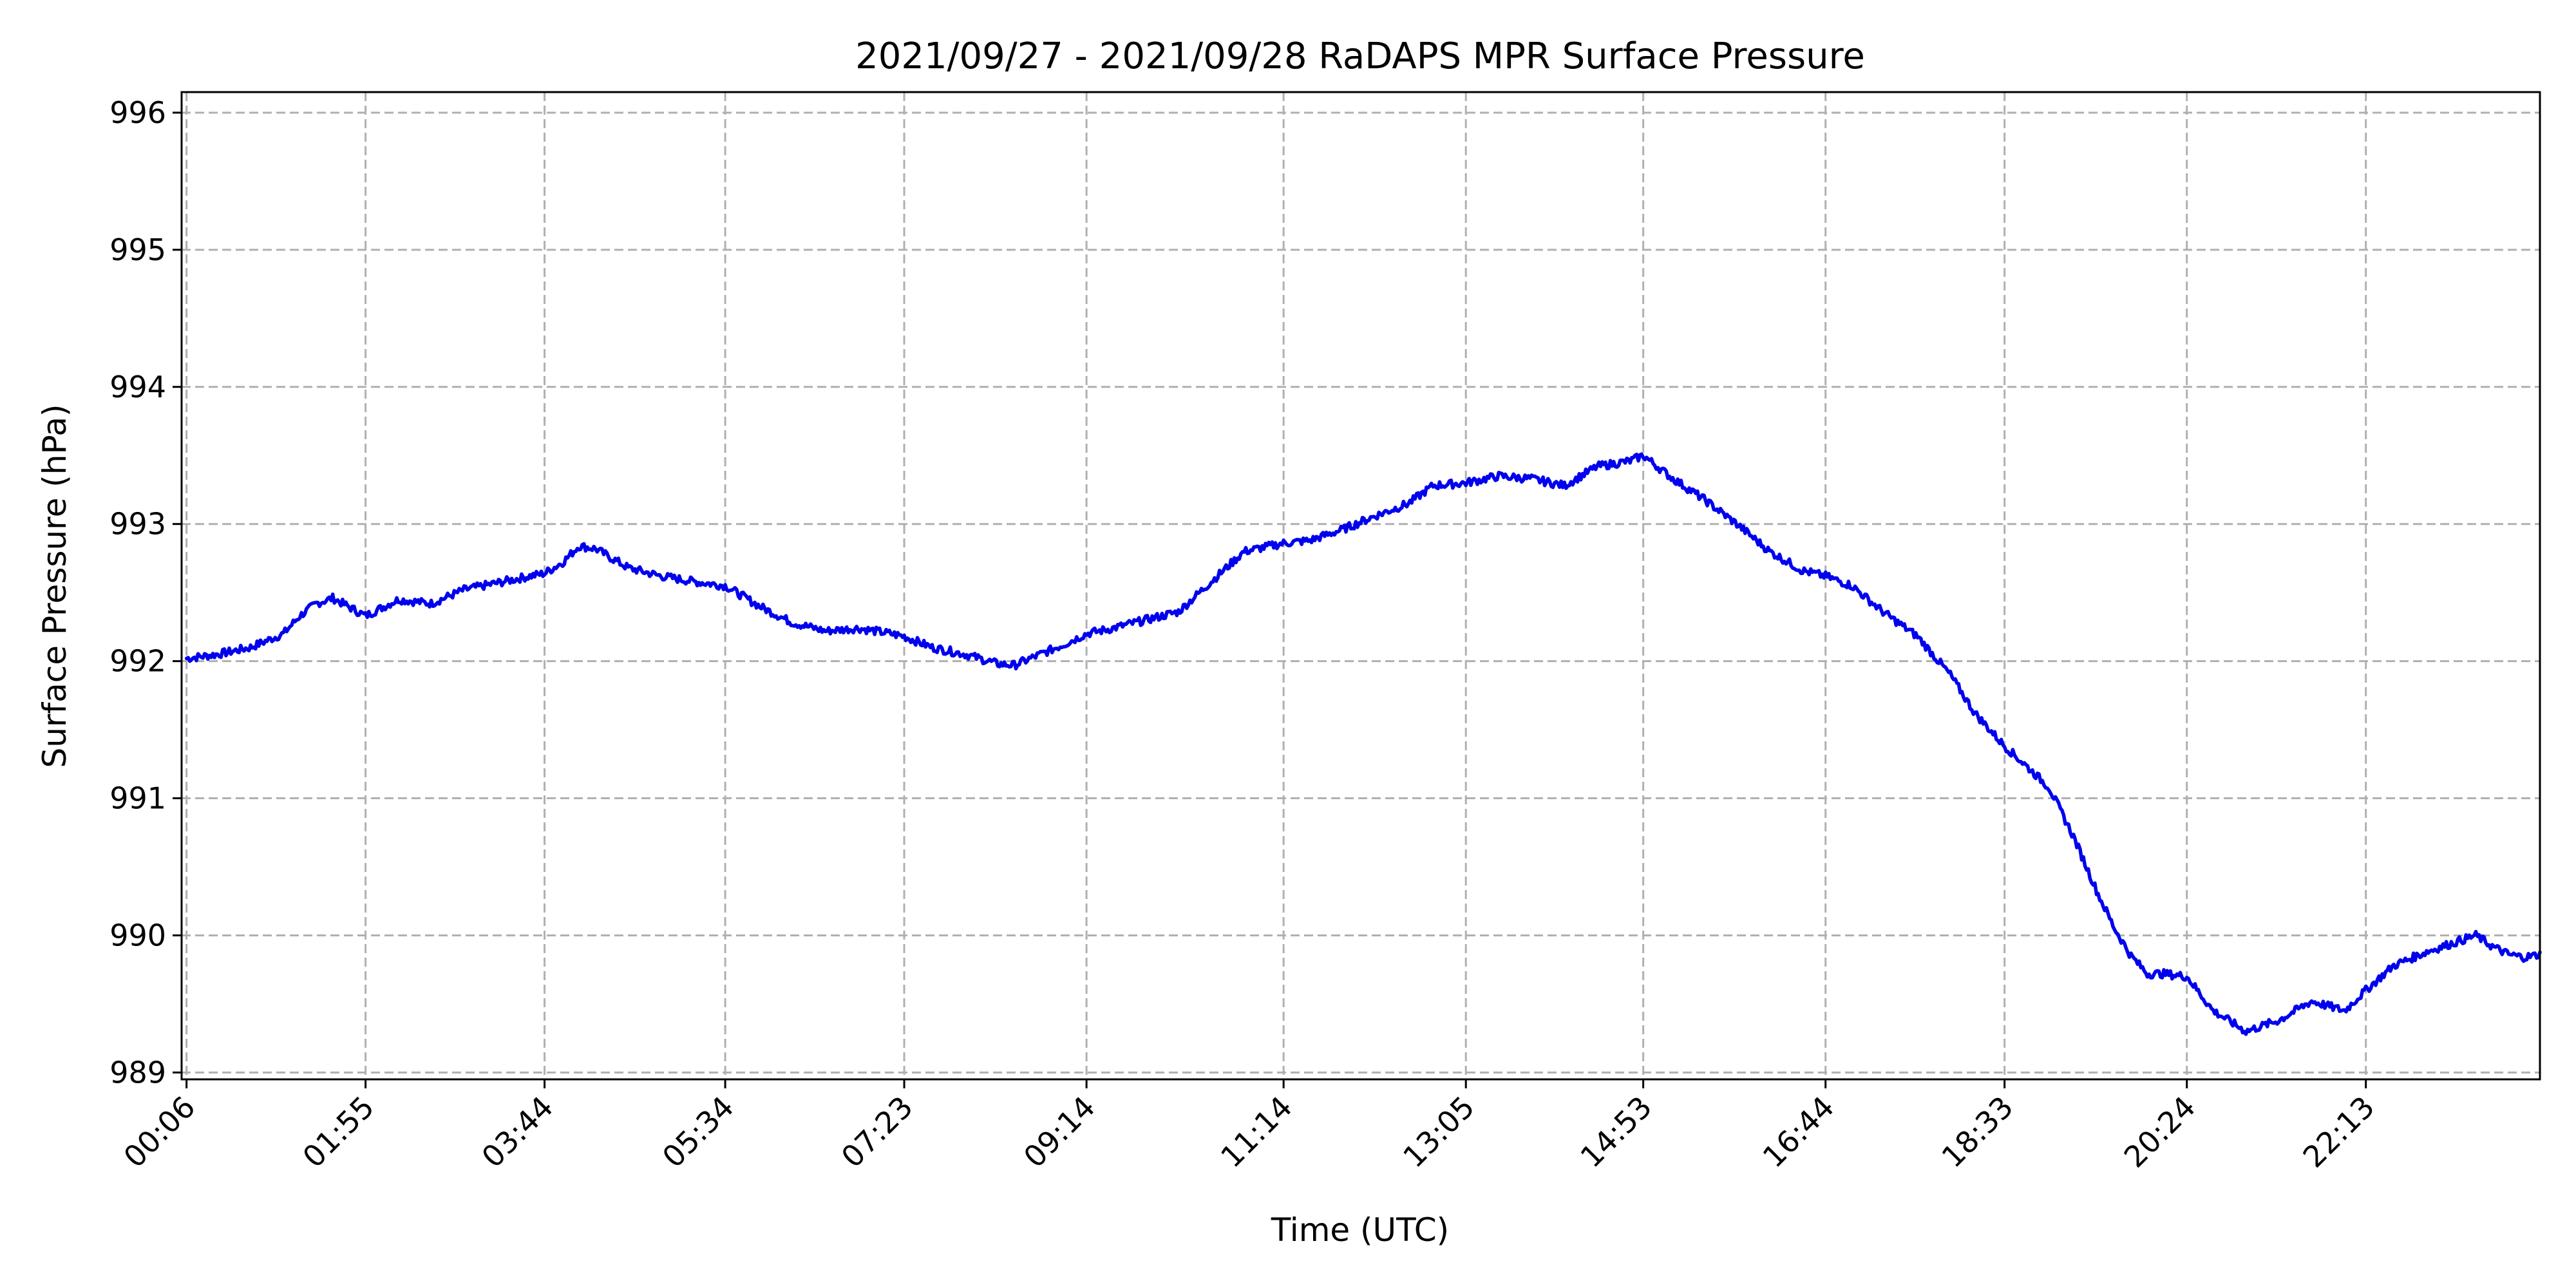  Describe the element at coordinates (137, 387) in the screenshot. I see `y-tick-label: 994` at that location.